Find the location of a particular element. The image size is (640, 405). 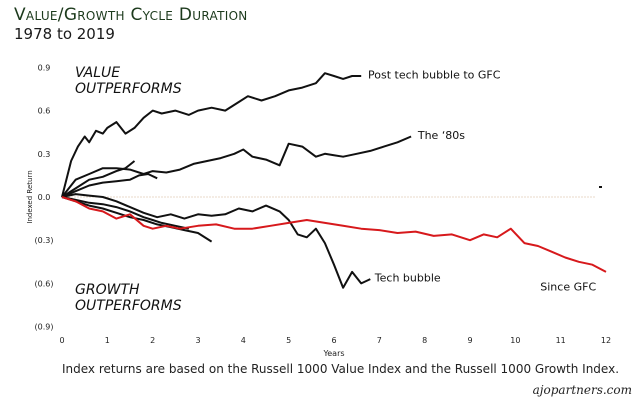

x-tick-label: 8 is located at coordinates (424, 340).